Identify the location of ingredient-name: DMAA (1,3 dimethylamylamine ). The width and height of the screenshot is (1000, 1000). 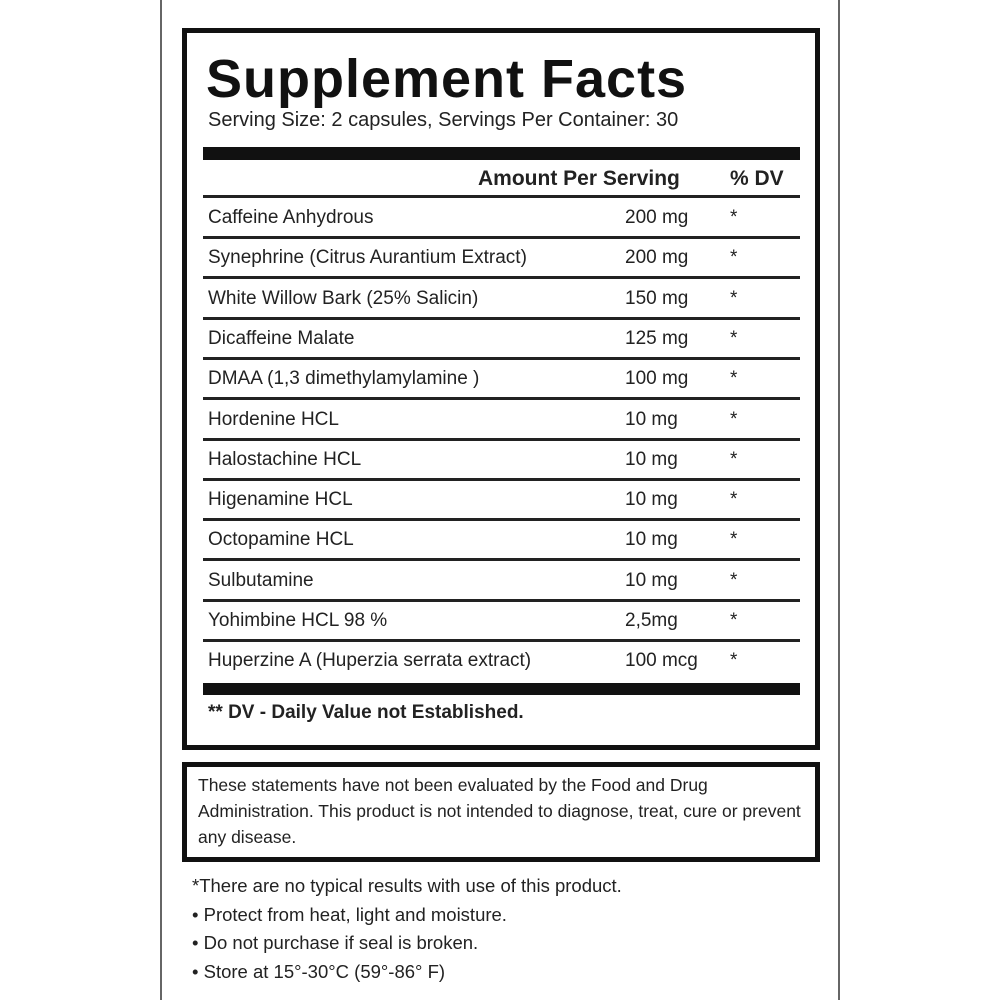
(344, 379).